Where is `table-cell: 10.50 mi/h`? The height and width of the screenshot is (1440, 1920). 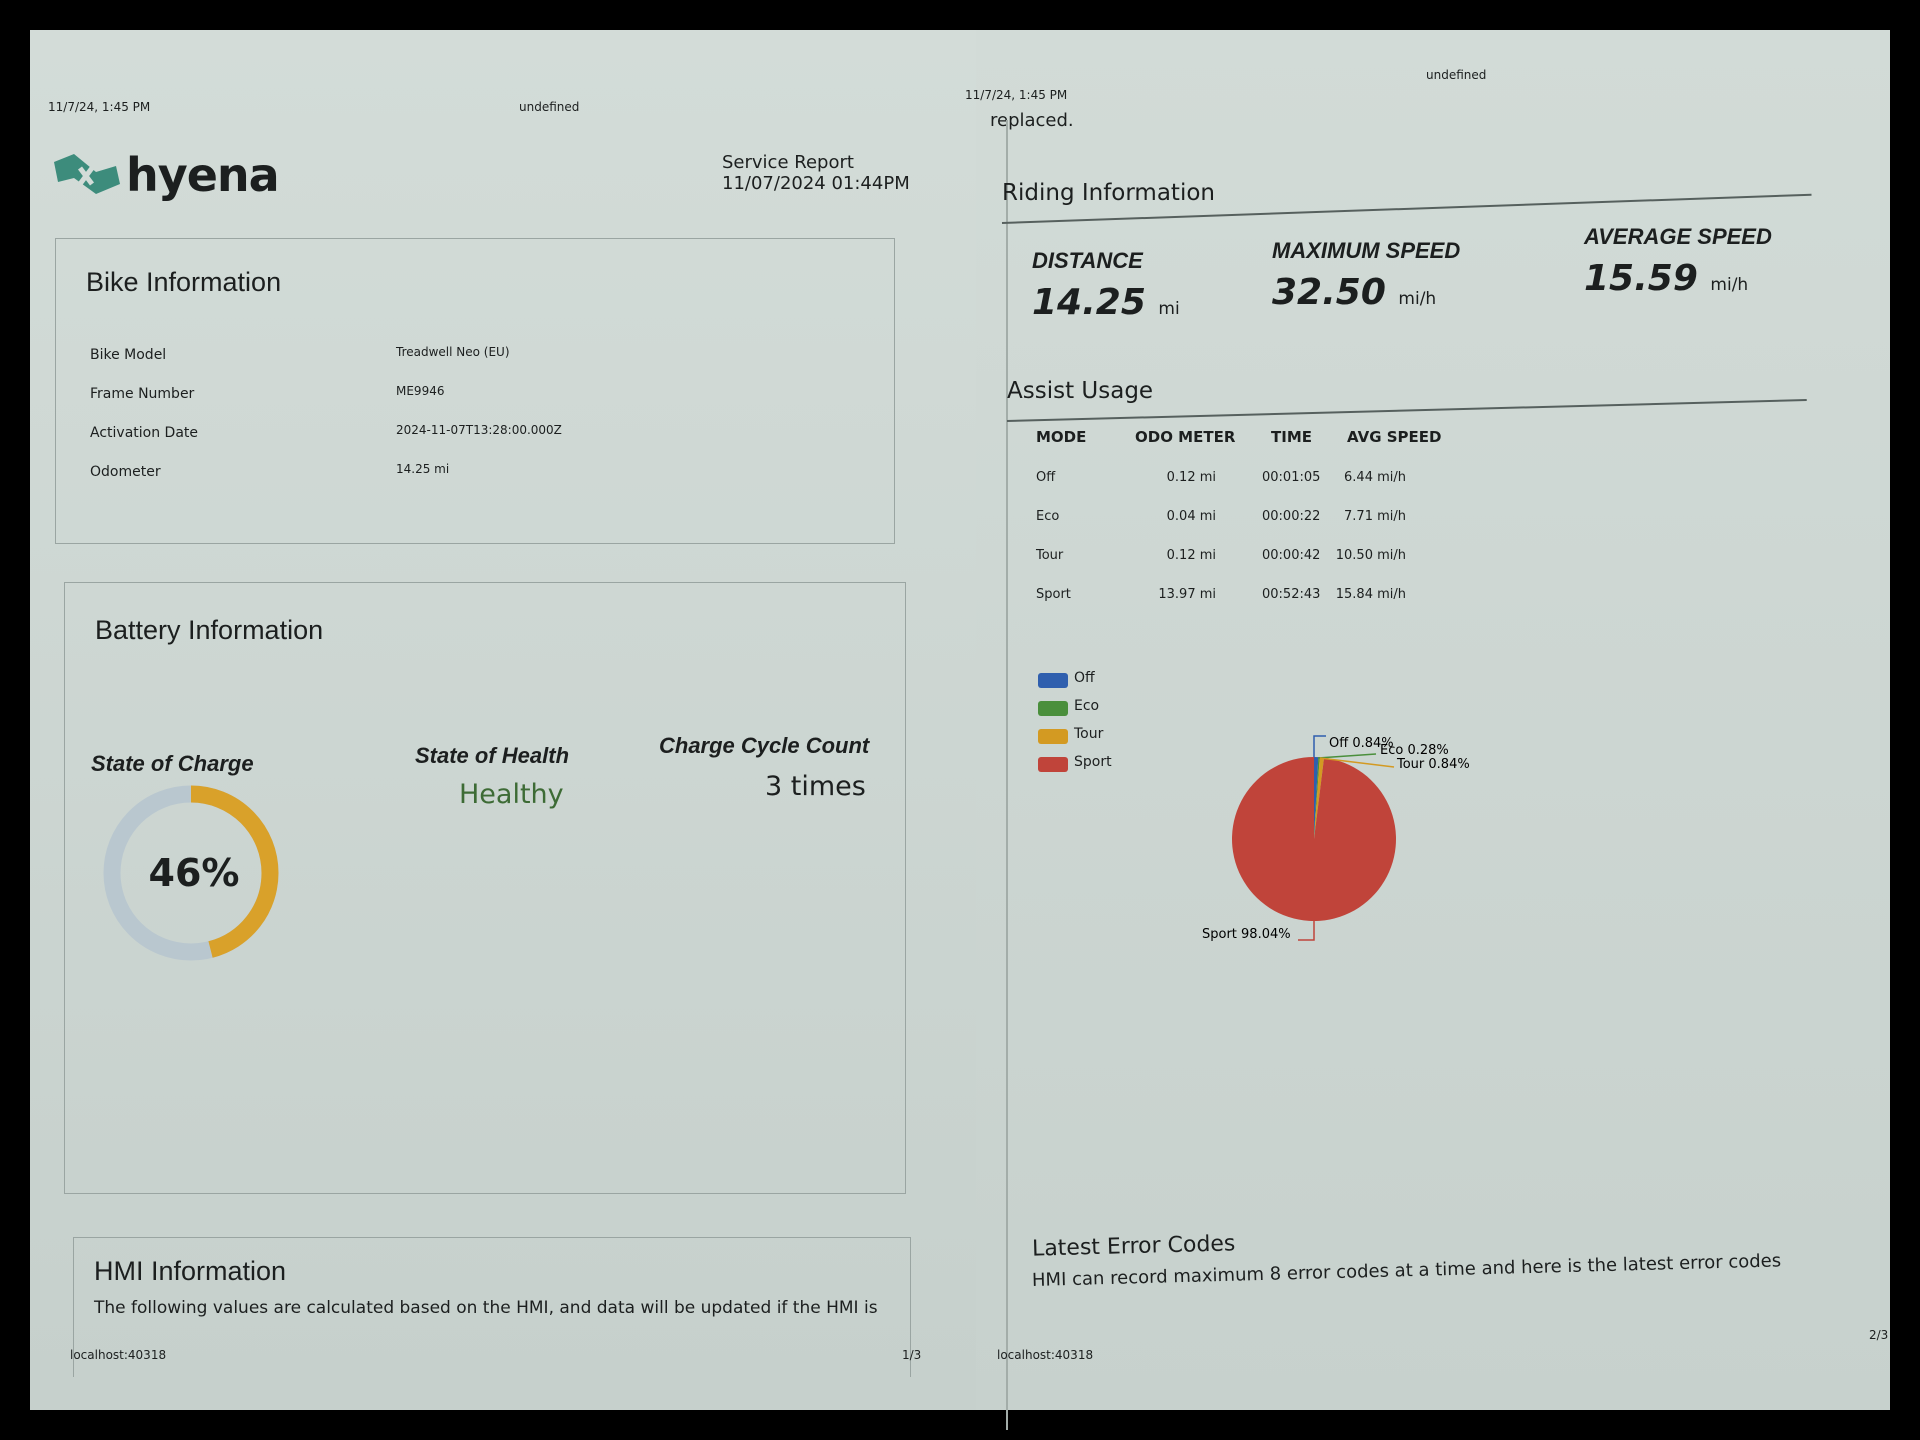
table-cell: 10.50 mi/h is located at coordinates (1370, 555).